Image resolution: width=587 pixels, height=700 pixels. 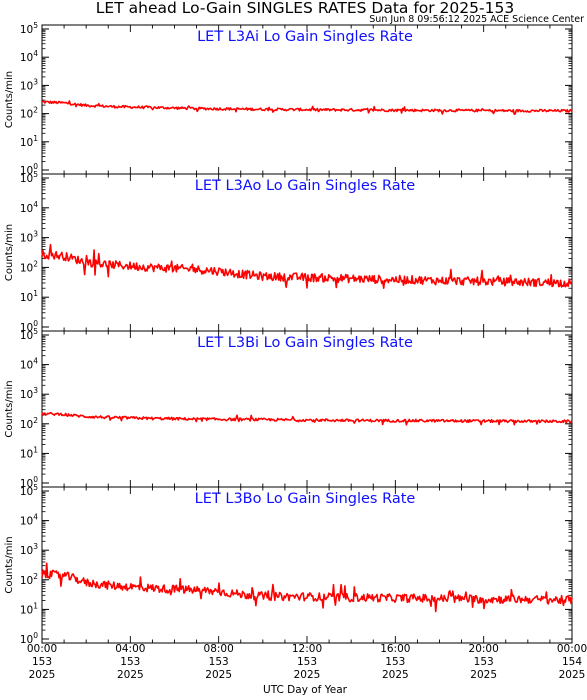 What do you see at coordinates (305, 499) in the screenshot?
I see `panel-title: LET L3Bo Lo Gain Singles Rate` at bounding box center [305, 499].